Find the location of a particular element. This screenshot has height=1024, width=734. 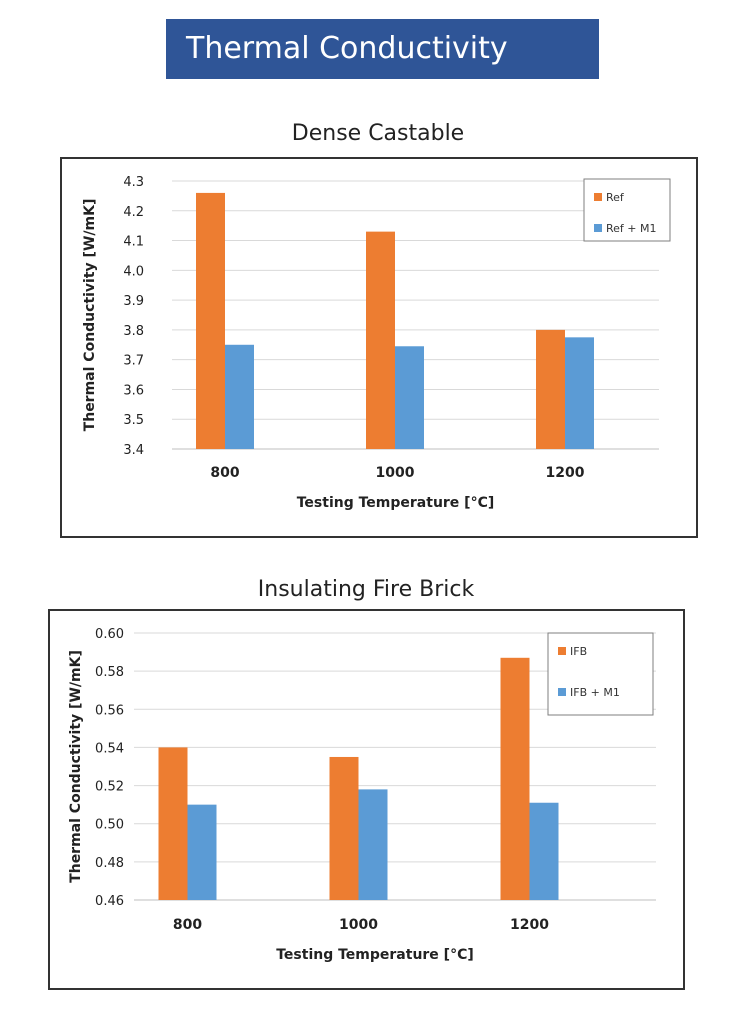

y-tick-label: 0.46 is located at coordinates (109, 901).